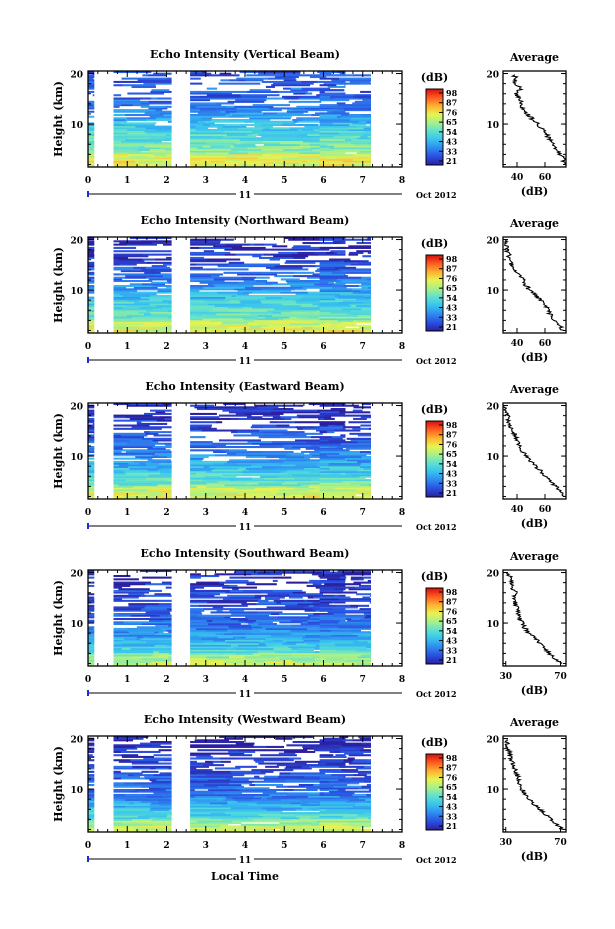 The height and width of the screenshot is (929, 615). What do you see at coordinates (245, 861) in the screenshot?
I see `day-label: 11` at bounding box center [245, 861].